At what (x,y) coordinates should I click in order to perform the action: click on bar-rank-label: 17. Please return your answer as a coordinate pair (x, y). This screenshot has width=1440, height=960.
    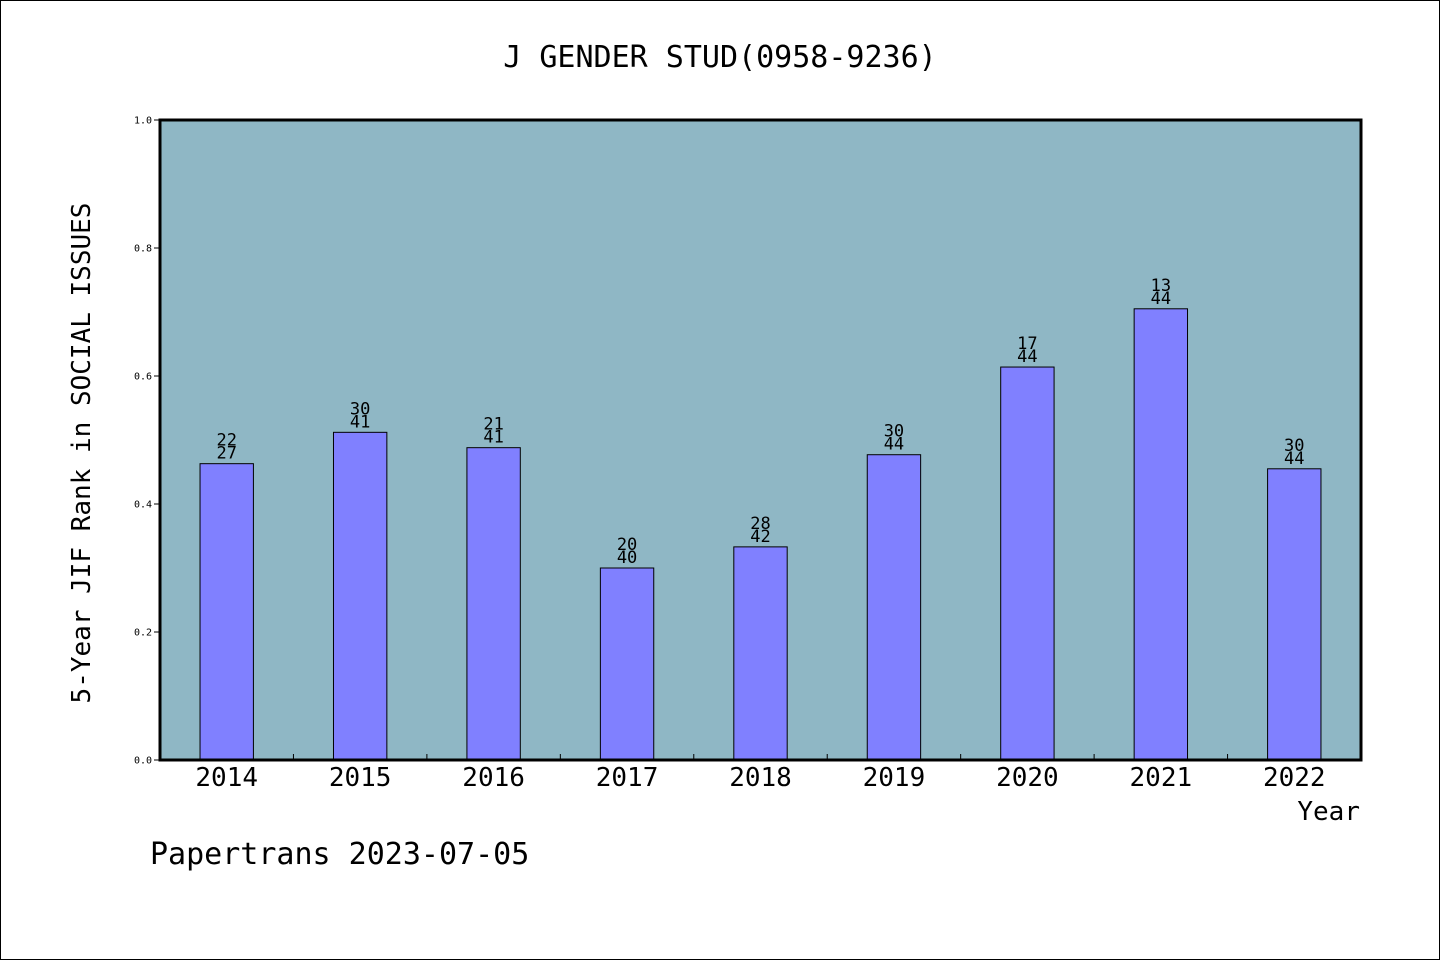
    Looking at the image, I should click on (1027, 344).